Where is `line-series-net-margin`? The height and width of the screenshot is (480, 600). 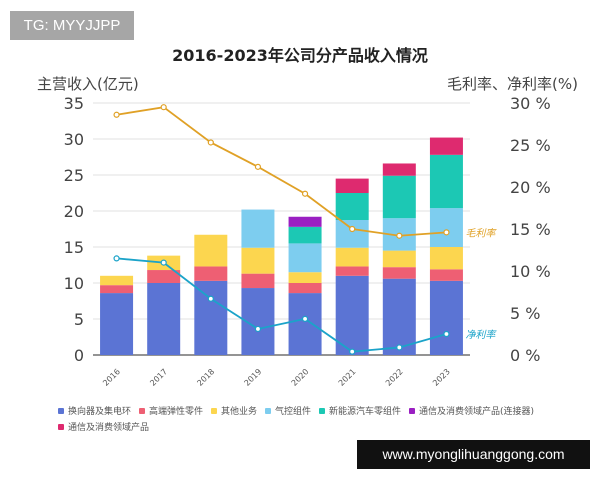 line-series-net-margin is located at coordinates (281, 305).